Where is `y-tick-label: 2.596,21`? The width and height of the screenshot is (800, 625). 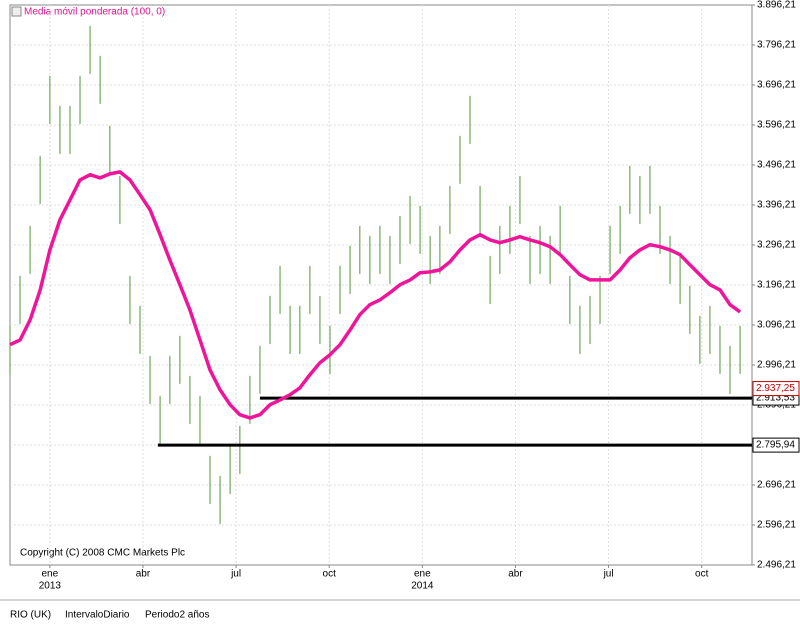
y-tick-label: 2.596,21 is located at coordinates (776, 525).